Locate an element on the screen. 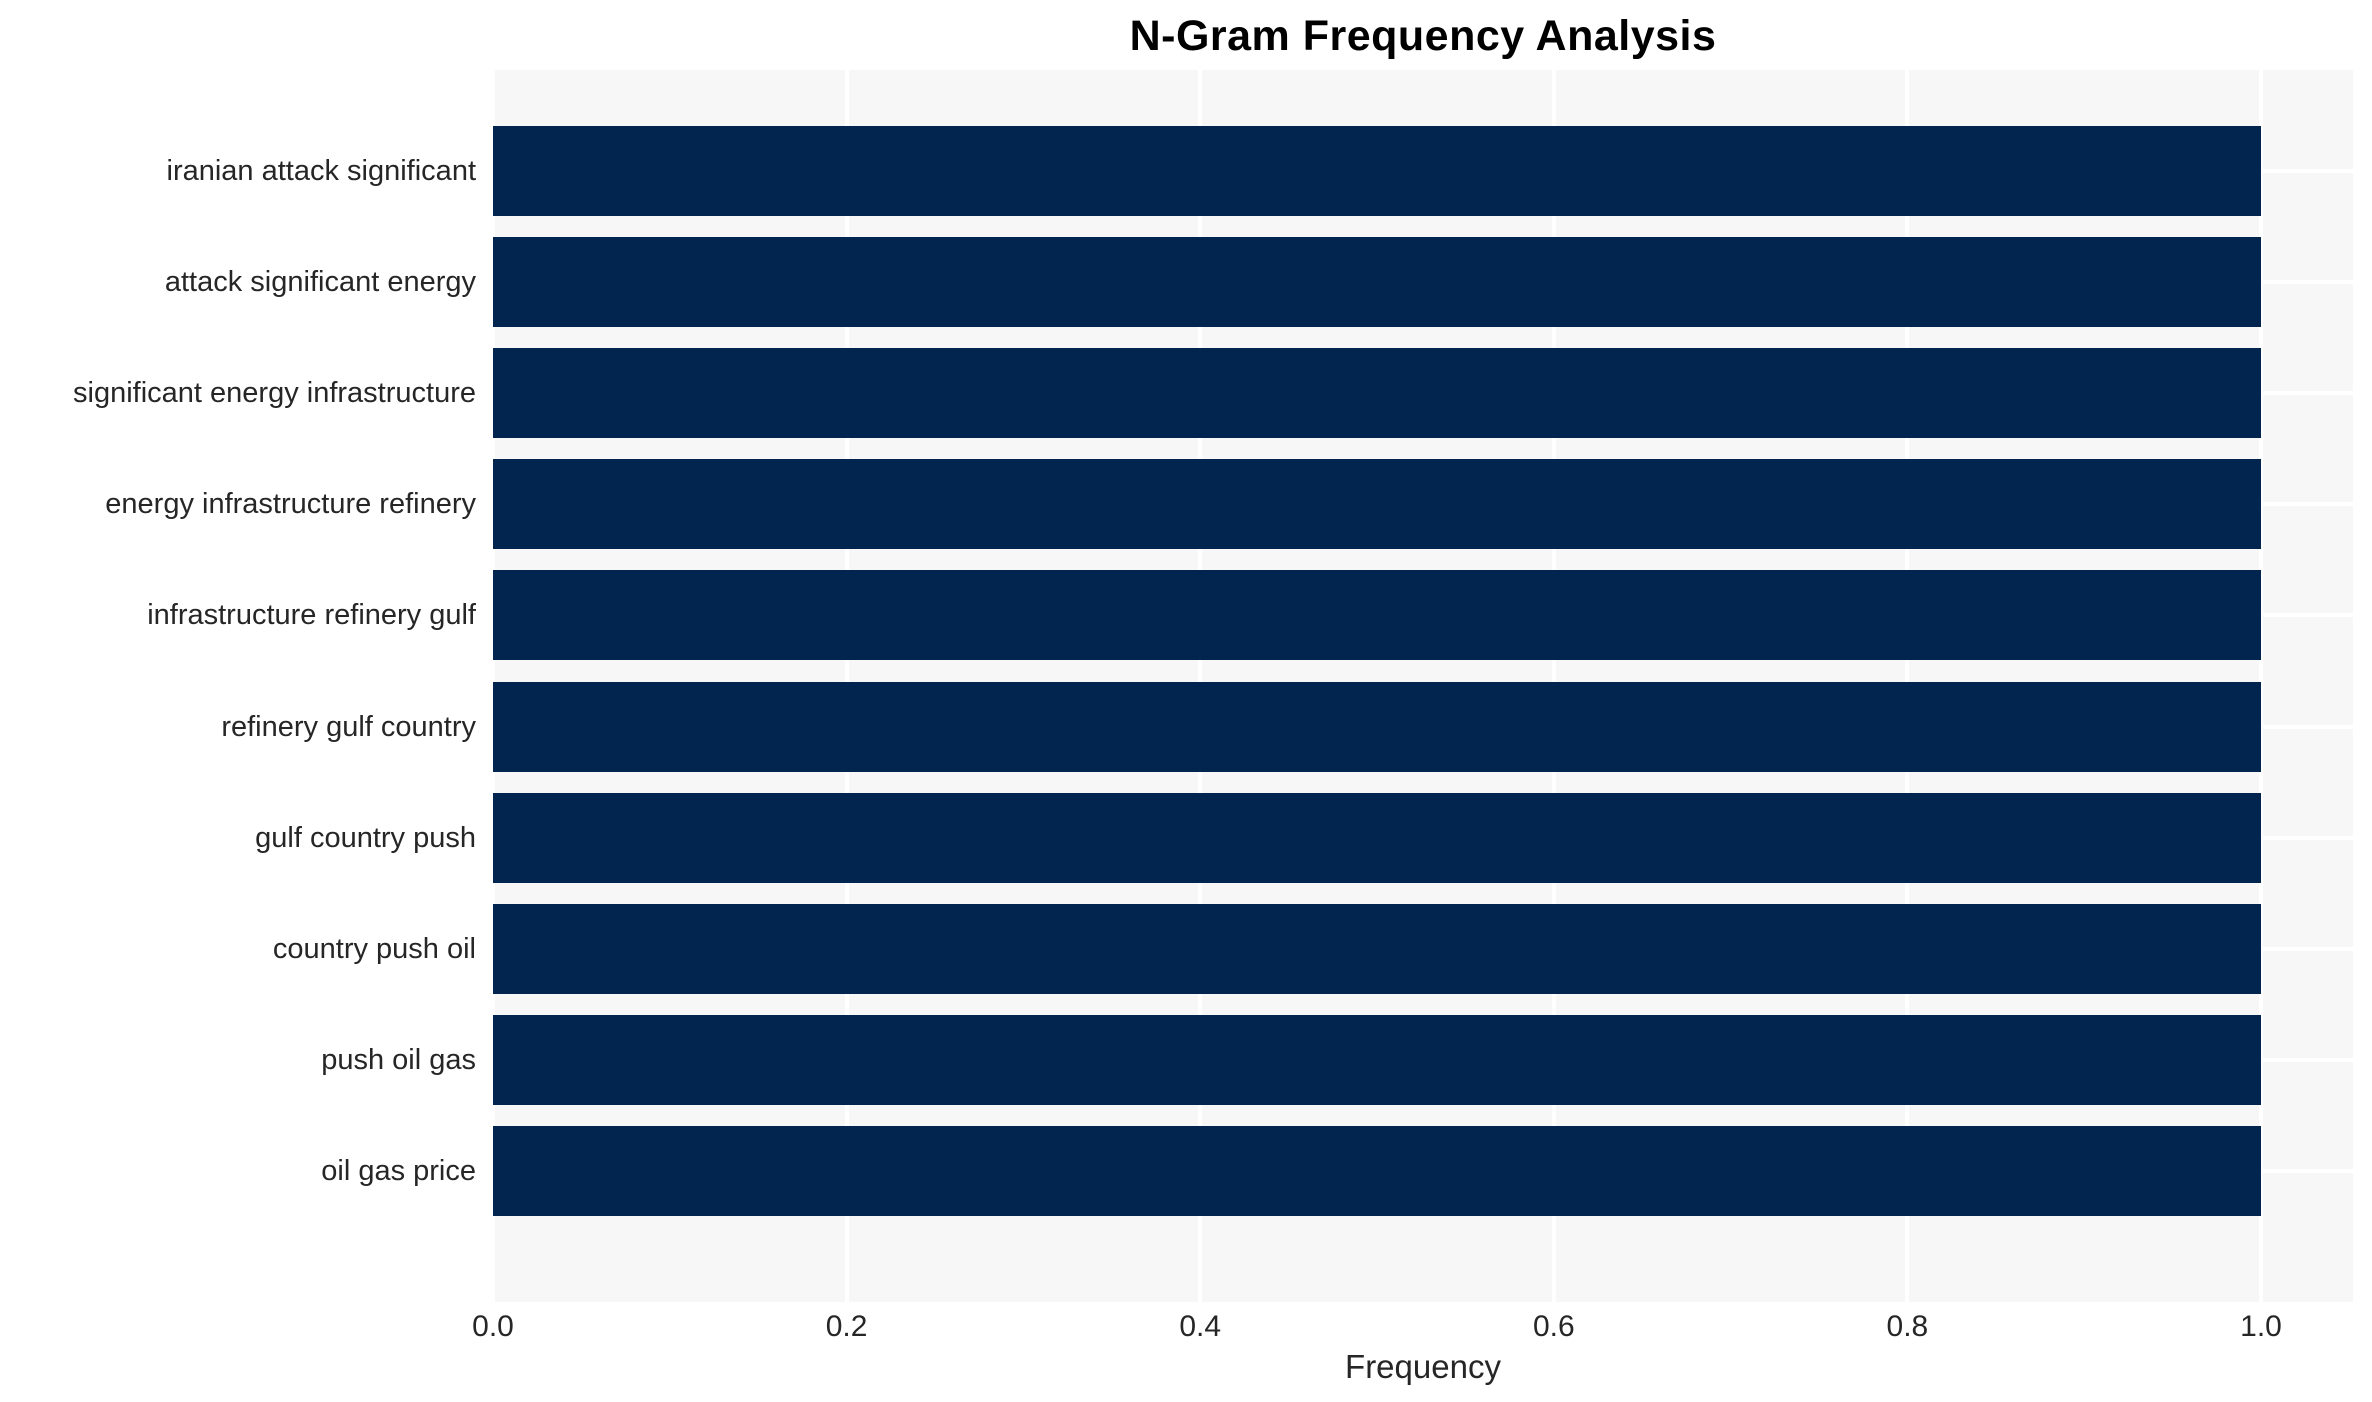 The height and width of the screenshot is (1402, 2372). bar-refinery-gulf-country is located at coordinates (1377, 726).